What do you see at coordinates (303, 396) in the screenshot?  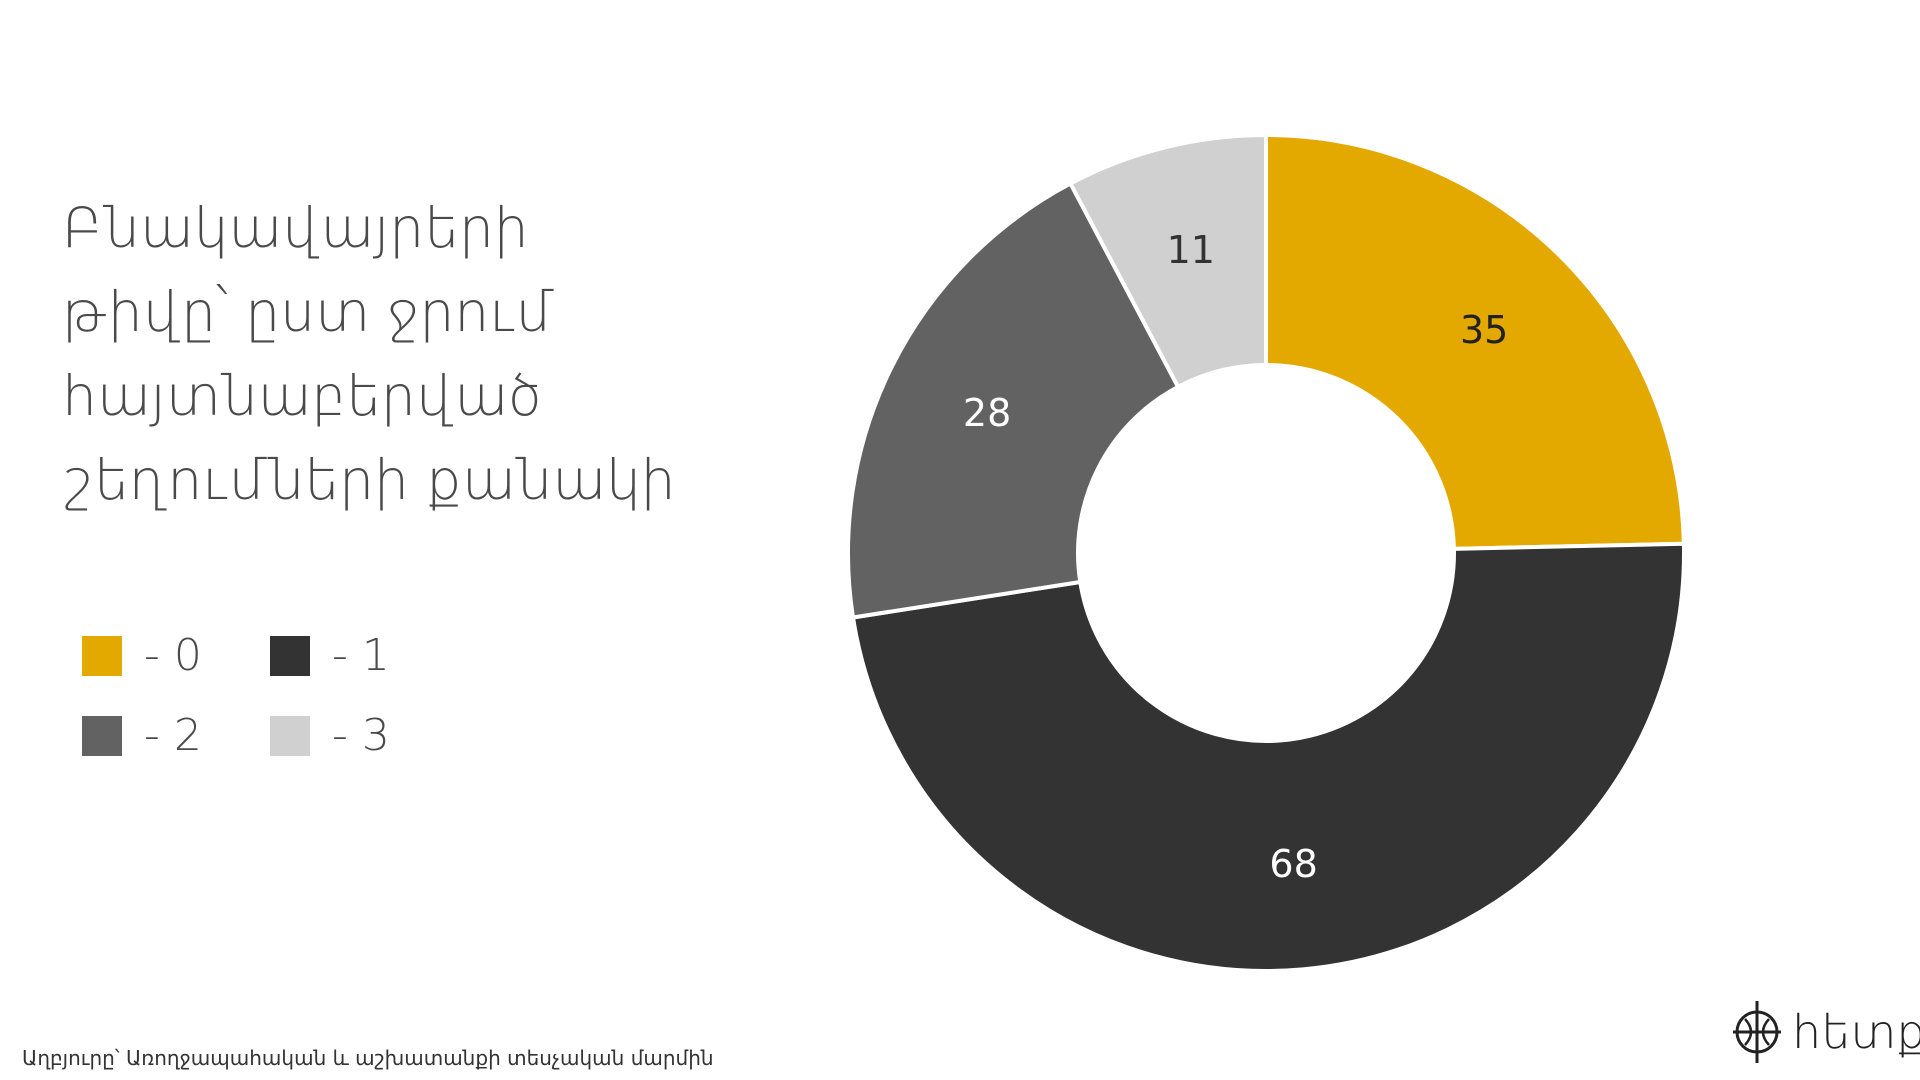 I see `title-line-3: հայտնաբերված` at bounding box center [303, 396].